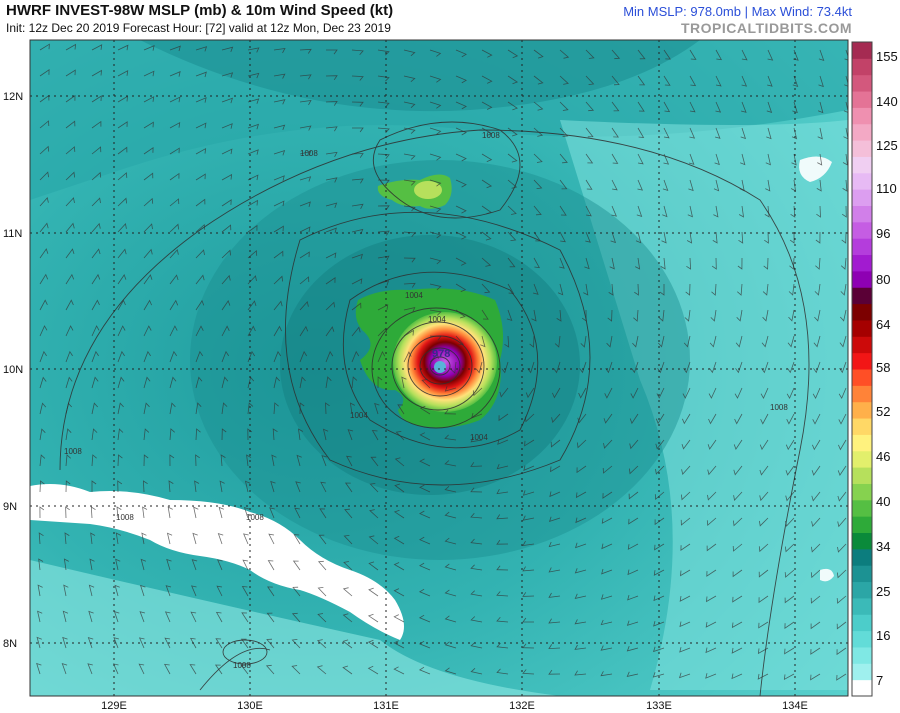  Describe the element at coordinates (479, 437) in the screenshot. I see `contour-label: 1004` at that location.